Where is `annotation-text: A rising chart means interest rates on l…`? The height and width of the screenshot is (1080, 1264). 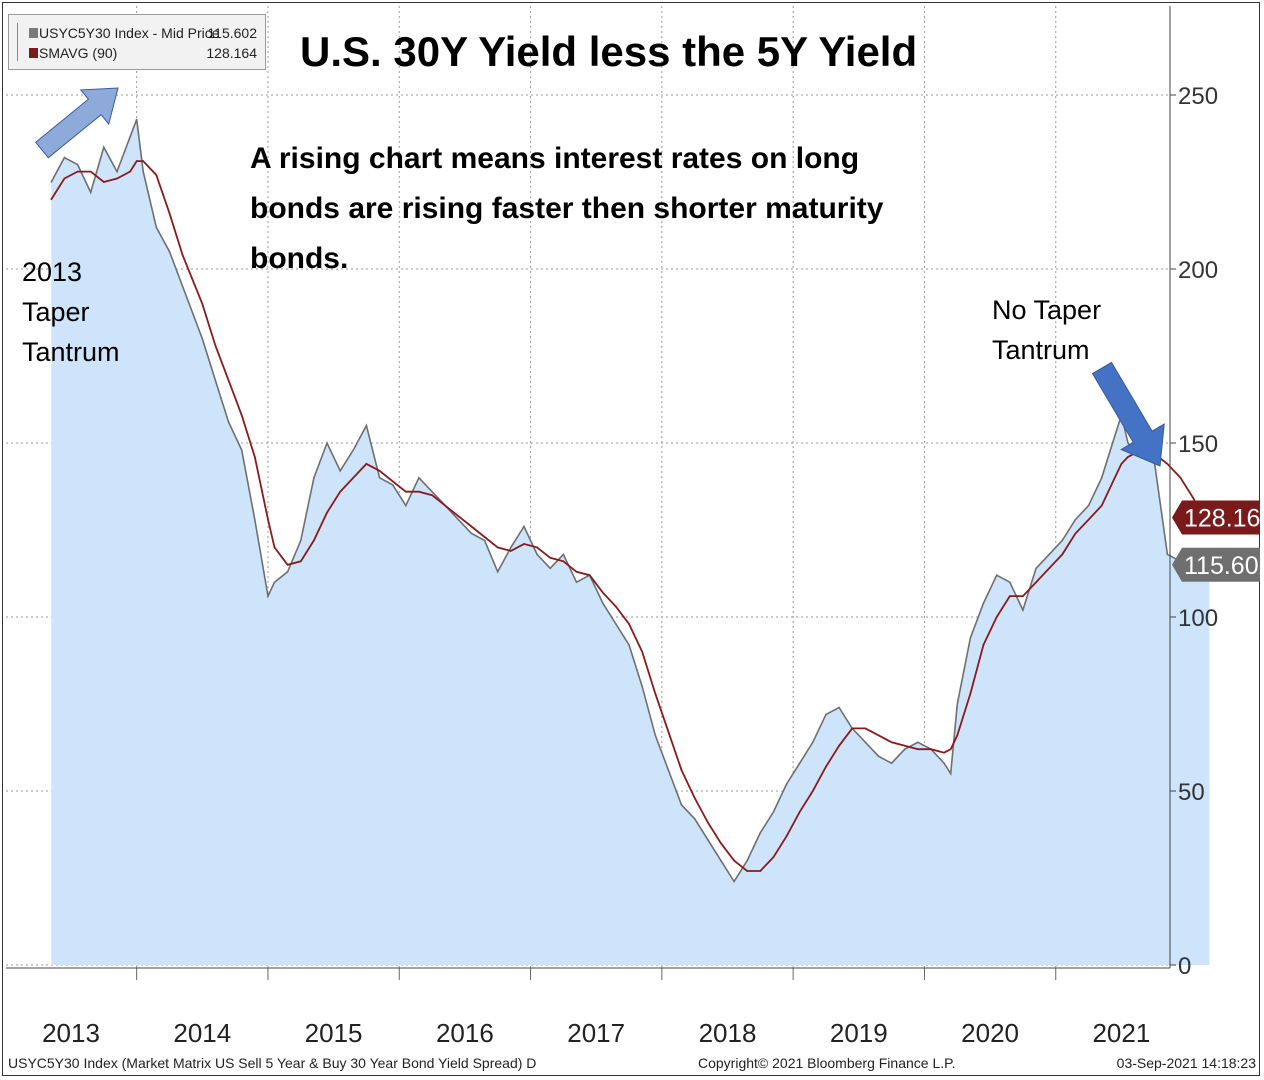 annotation-text: A rising chart means interest rates on l… is located at coordinates (566, 209).